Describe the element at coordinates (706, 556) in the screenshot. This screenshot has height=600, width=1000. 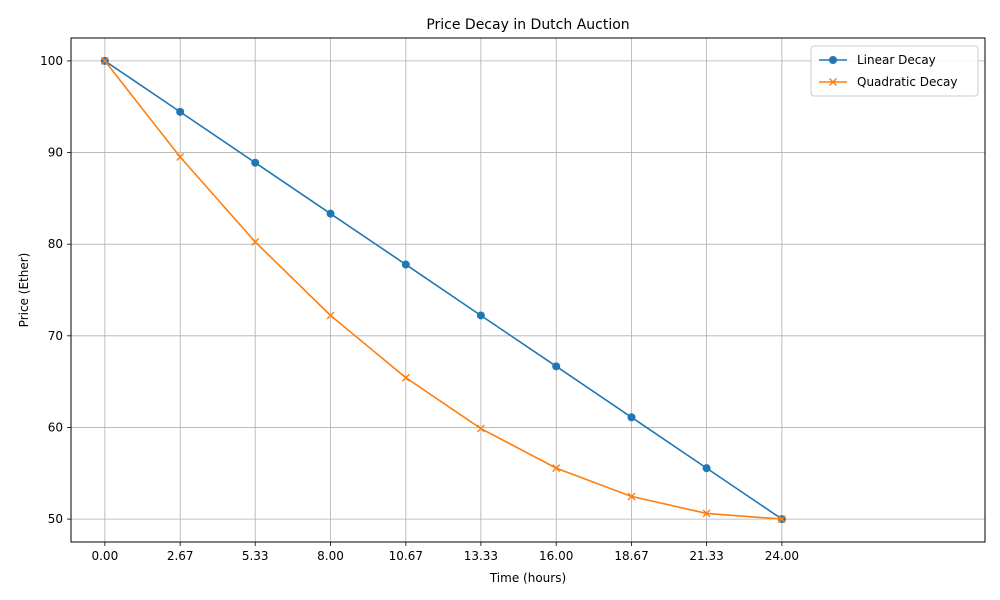
I see `x-tick-label: 21.33` at that location.